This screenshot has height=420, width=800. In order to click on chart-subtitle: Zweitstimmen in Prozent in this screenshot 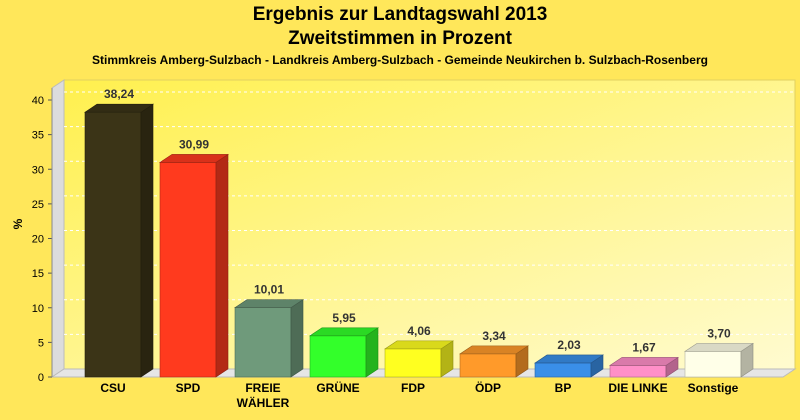, I will do `click(400, 38)`.